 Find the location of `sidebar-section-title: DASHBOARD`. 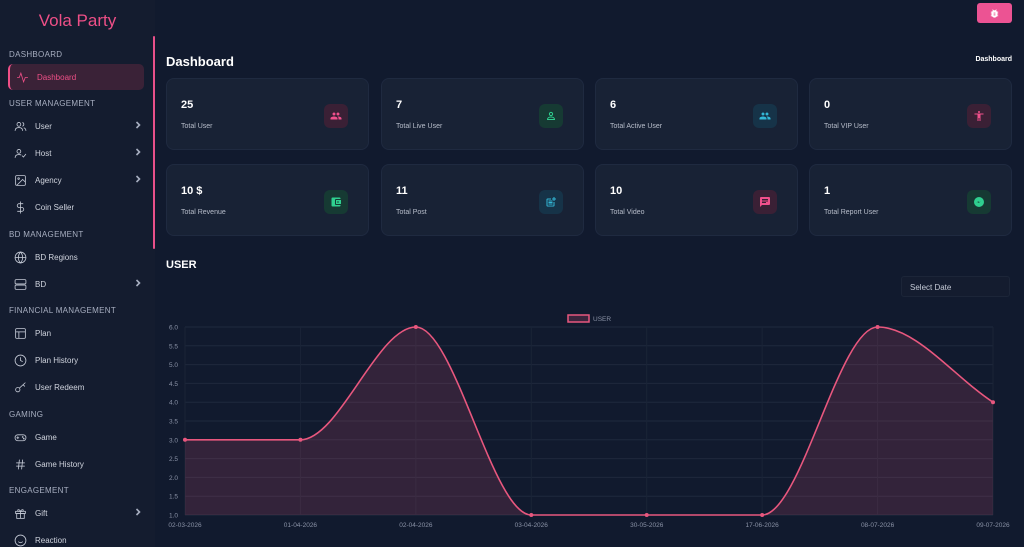

sidebar-section-title: DASHBOARD is located at coordinates (36, 54).